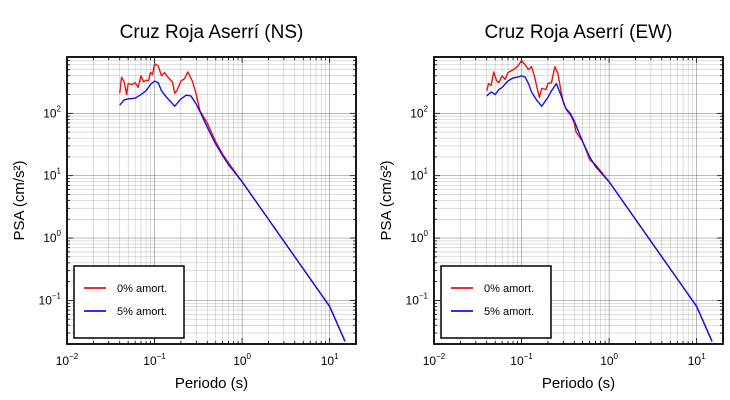  I want to click on chart-2-x-tick-label: 10⁻¹, so click(521, 360).